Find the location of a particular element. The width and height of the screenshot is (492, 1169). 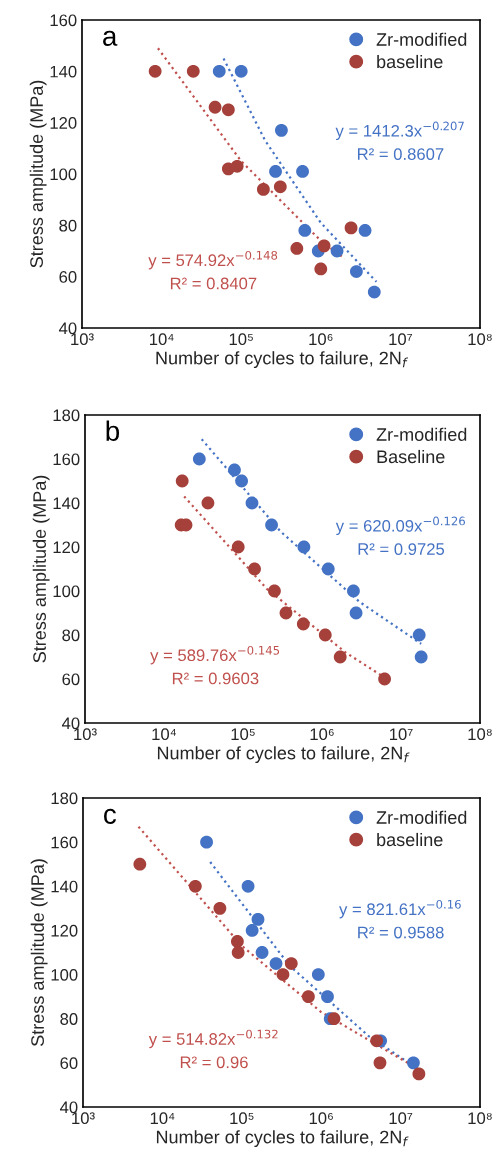

annotation: R² = 0.9603 is located at coordinates (215, 678).